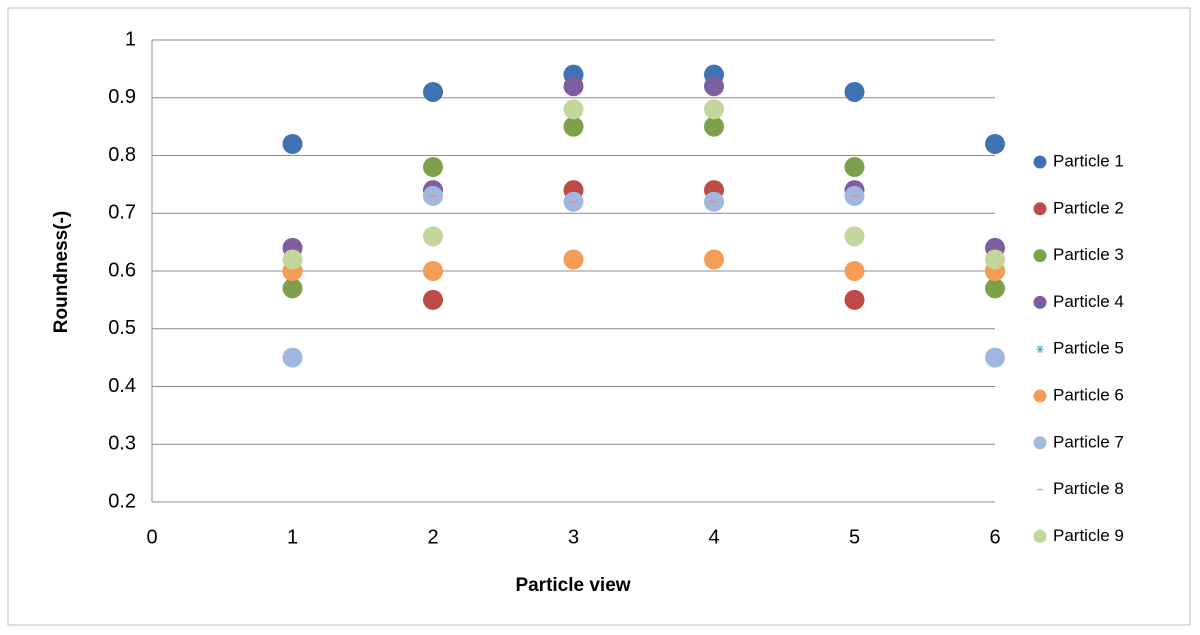 The height and width of the screenshot is (635, 1200). I want to click on x-tick-label: 6, so click(994, 537).